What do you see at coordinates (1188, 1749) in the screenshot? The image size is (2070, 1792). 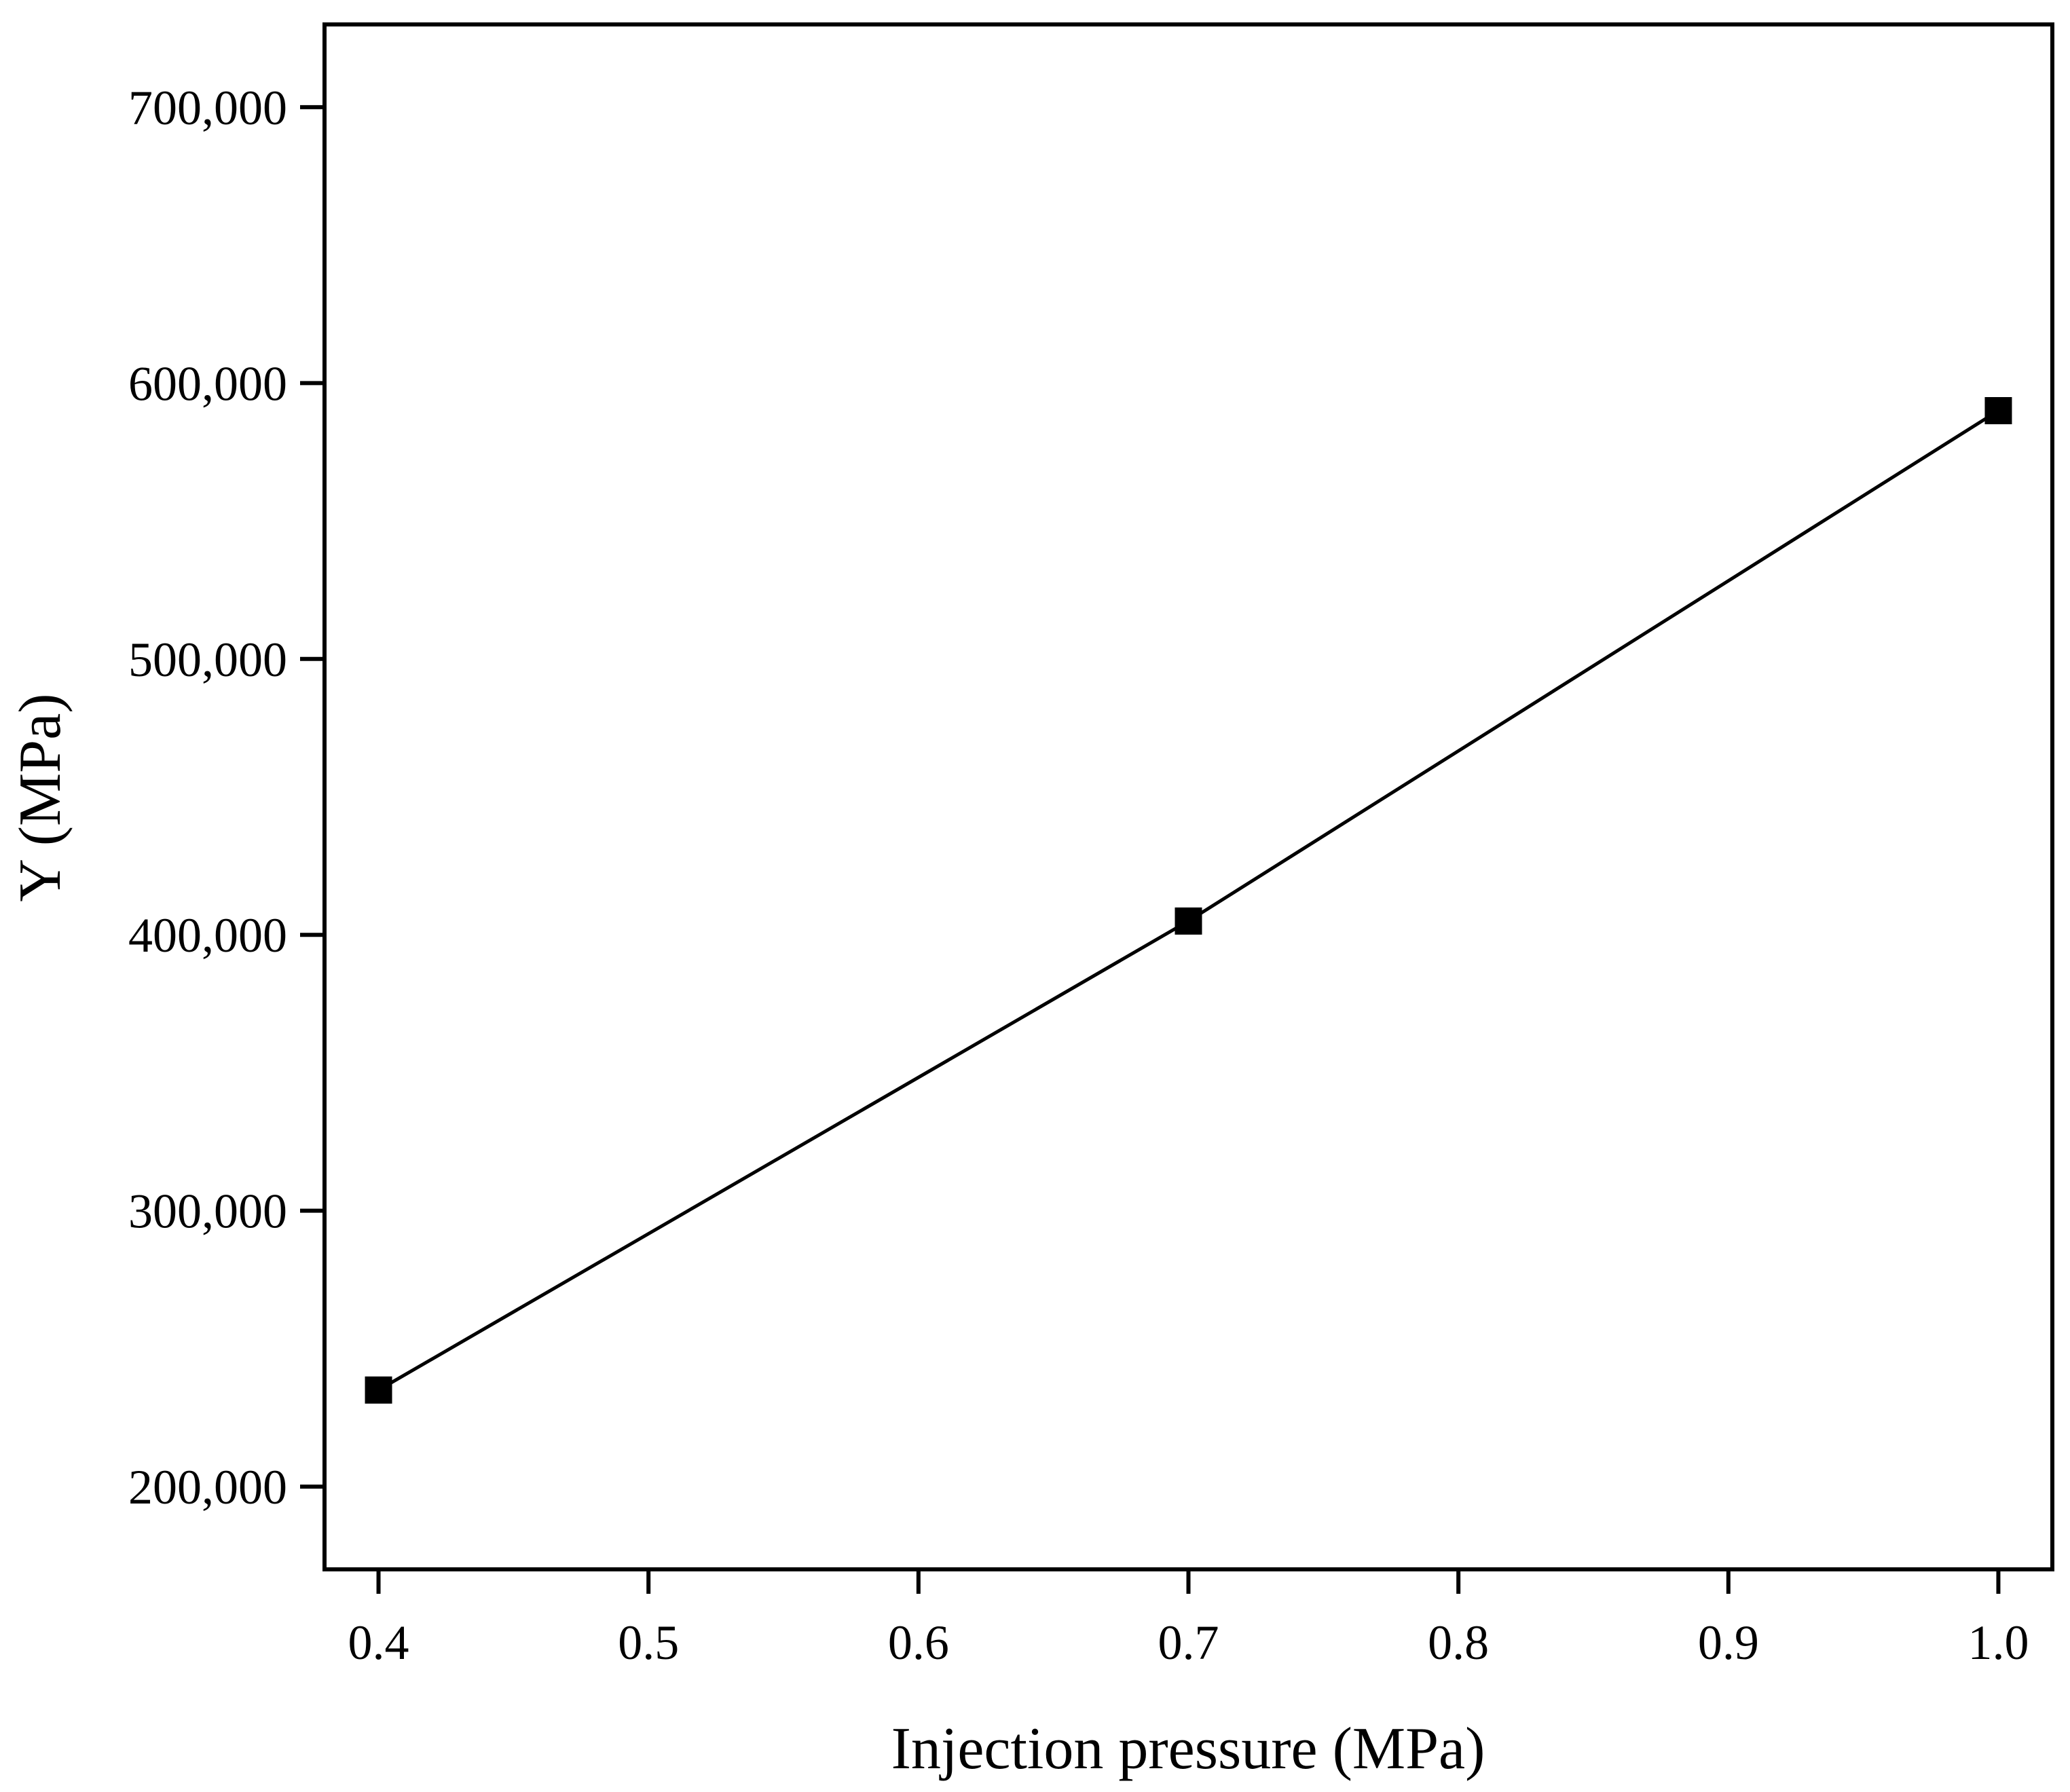 I see `x-axis-title: Injection pressure (MPa)` at bounding box center [1188, 1749].